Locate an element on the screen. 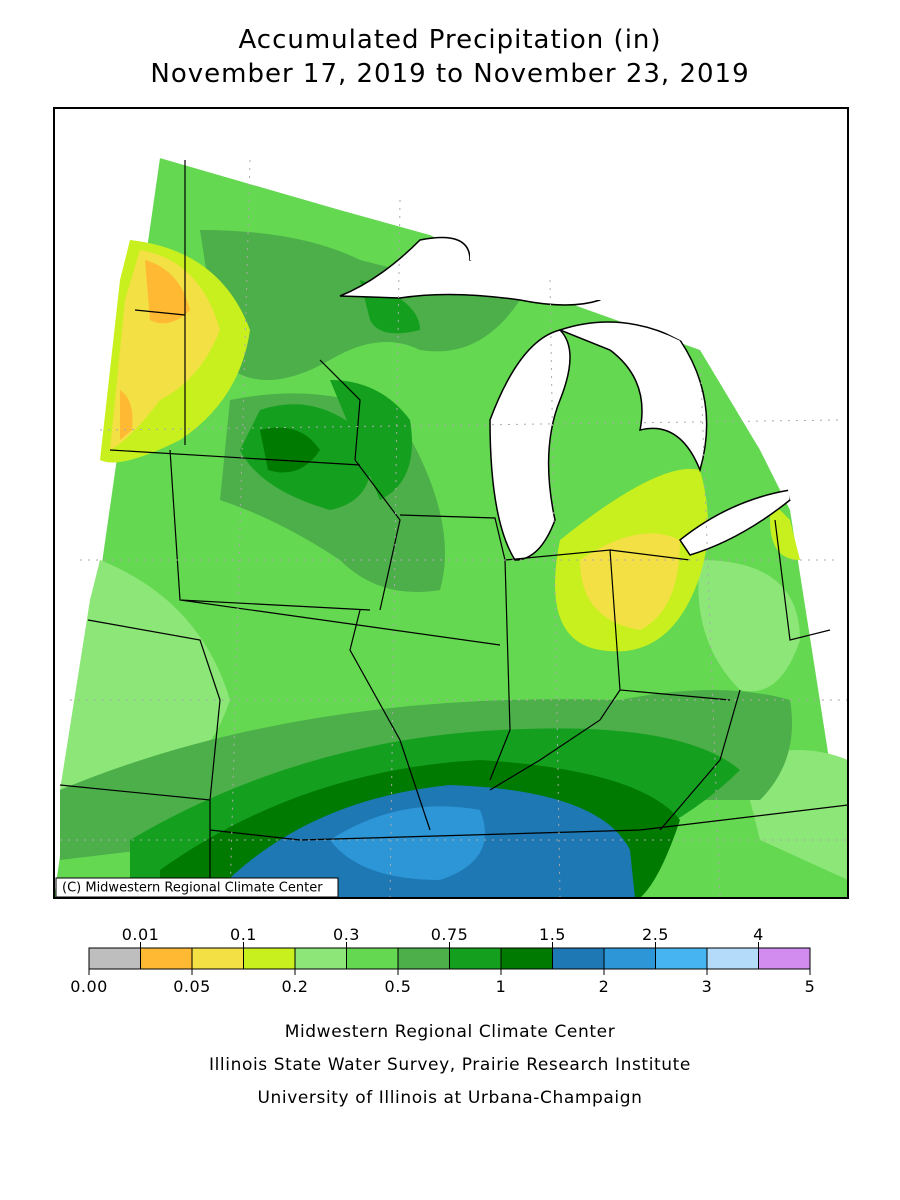  title: Accumulated Precipitation (in) is located at coordinates (449, 40).